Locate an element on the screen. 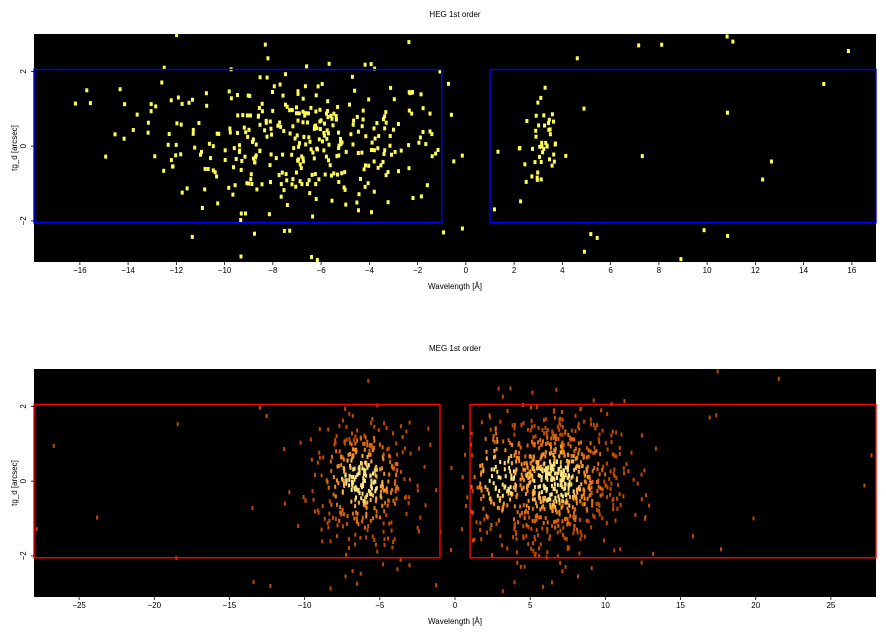  meg-y-tick-label: 0 is located at coordinates (23, 480).